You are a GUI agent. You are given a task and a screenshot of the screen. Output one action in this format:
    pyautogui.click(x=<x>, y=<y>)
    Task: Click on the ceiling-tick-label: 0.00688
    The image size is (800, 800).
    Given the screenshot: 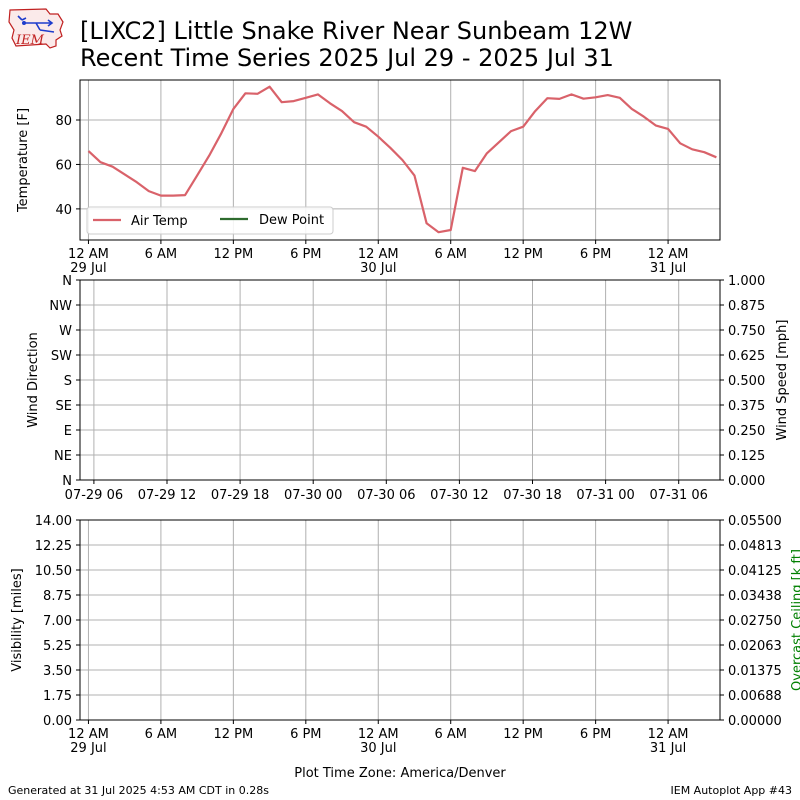 What is the action you would take?
    pyautogui.click(x=755, y=696)
    